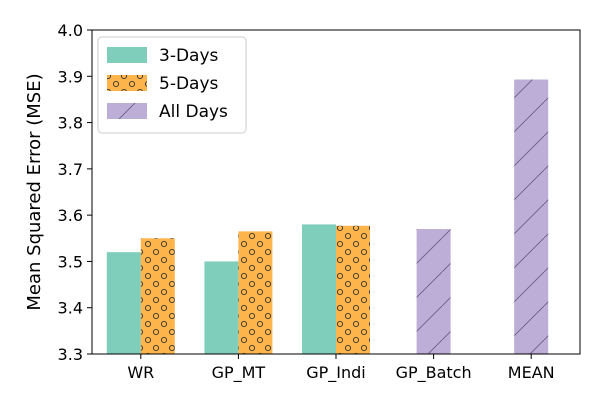 The image size is (608, 407). What do you see at coordinates (127, 83) in the screenshot?
I see `legend-swatch-5-days` at bounding box center [127, 83].